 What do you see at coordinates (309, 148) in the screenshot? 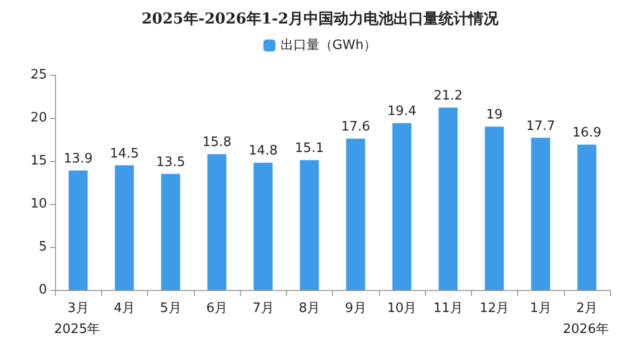
I see `data-label: 15.1` at bounding box center [309, 148].